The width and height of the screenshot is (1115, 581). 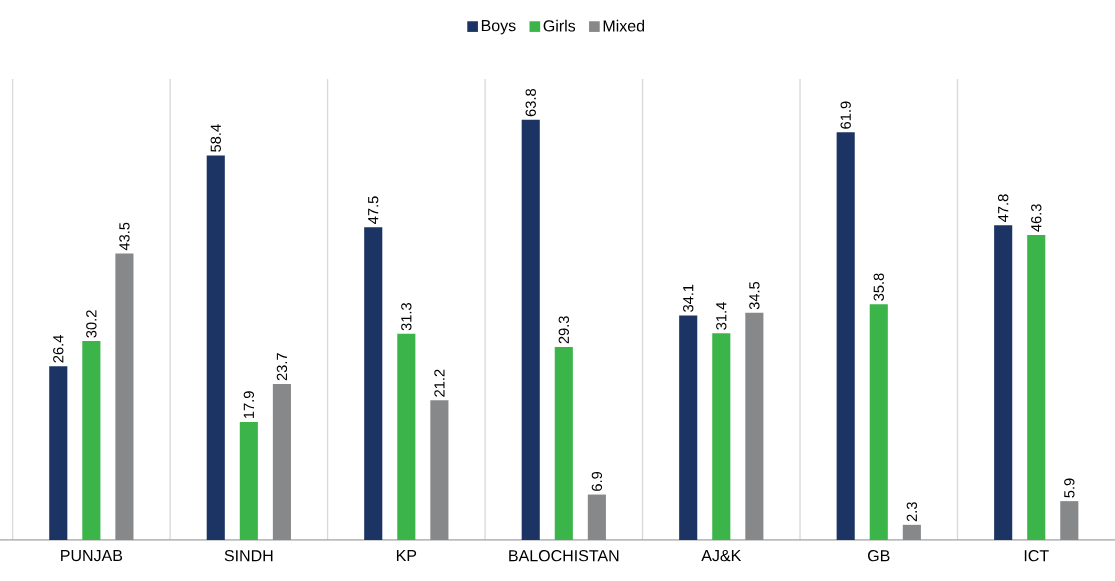 What do you see at coordinates (215, 138) in the screenshot?
I see `data-label: 58.4` at bounding box center [215, 138].